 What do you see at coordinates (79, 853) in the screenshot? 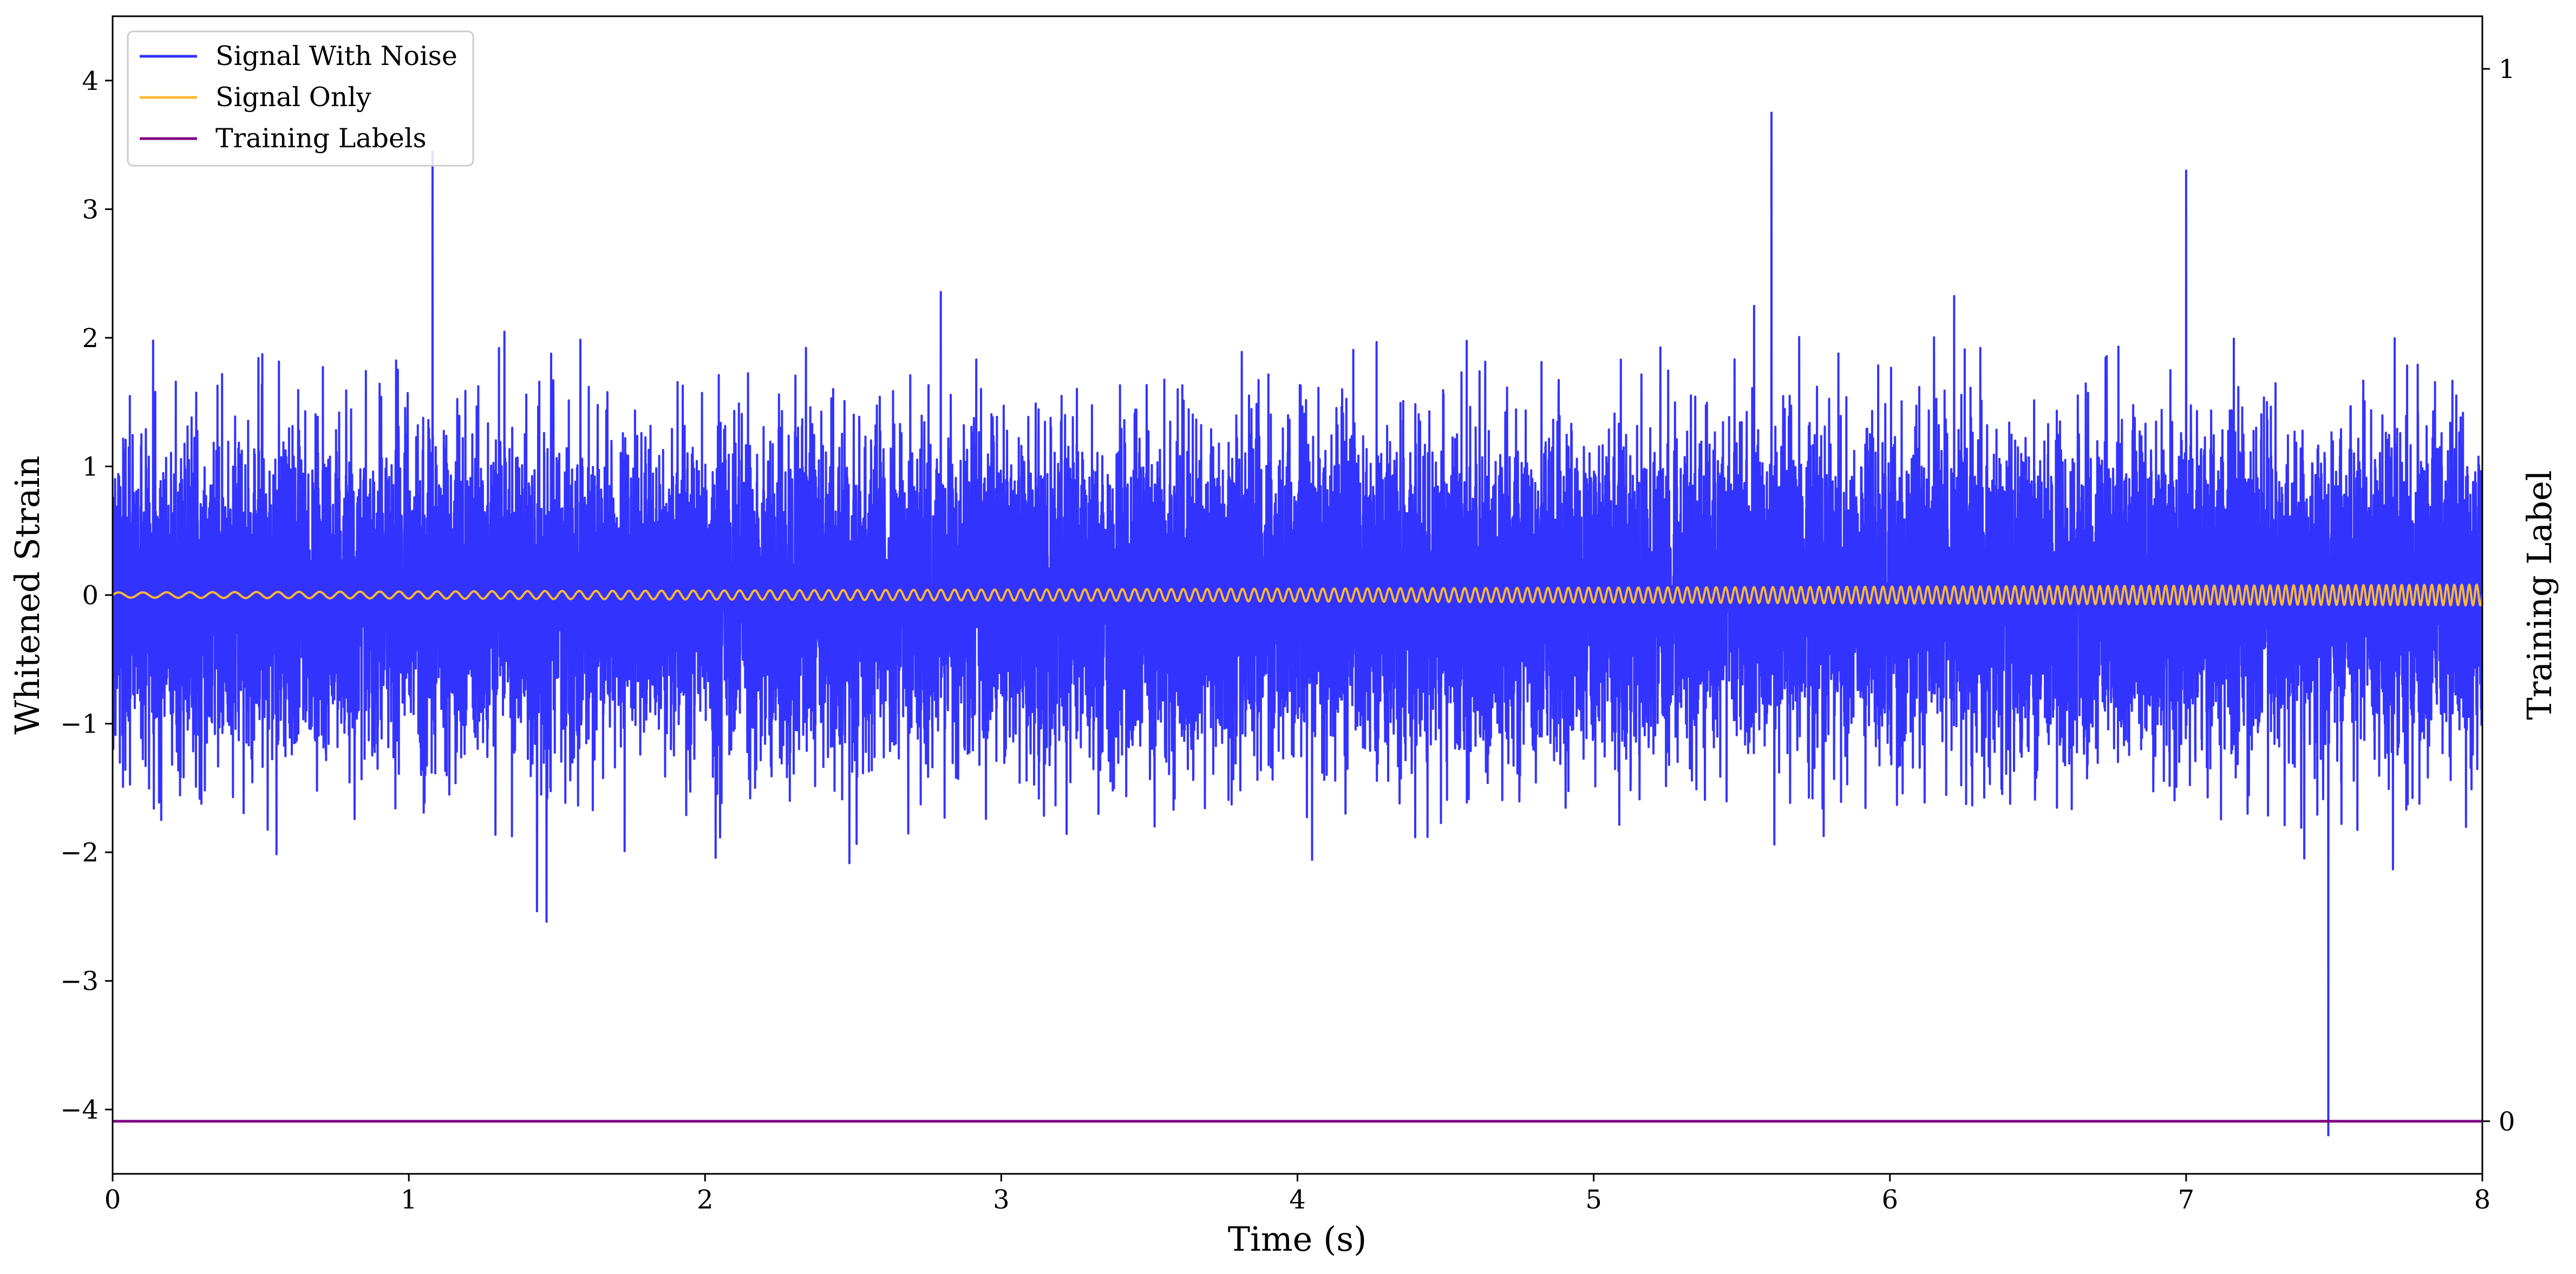
I see `y-tick-label: −2` at bounding box center [79, 853].